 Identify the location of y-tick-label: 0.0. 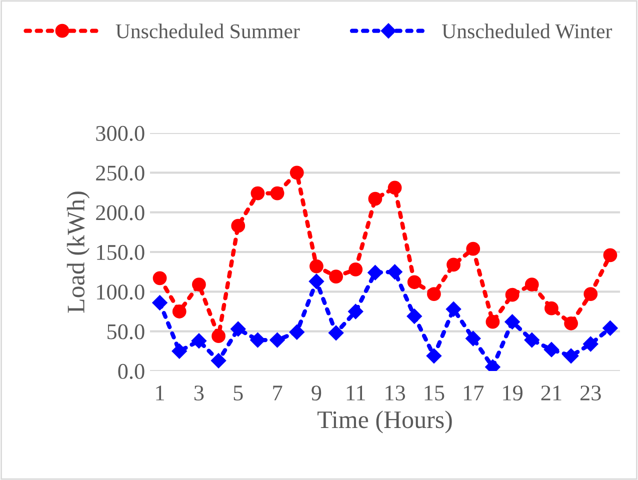
(131, 372).